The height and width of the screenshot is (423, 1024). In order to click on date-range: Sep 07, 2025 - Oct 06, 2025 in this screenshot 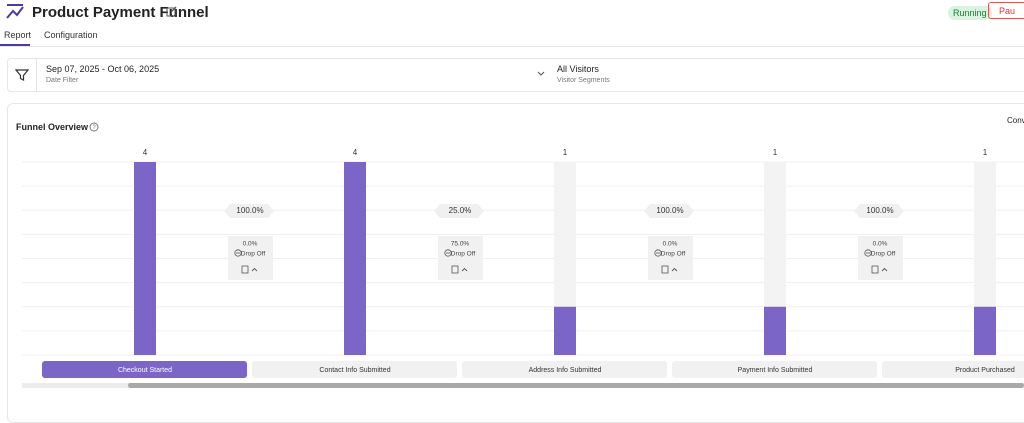, I will do `click(103, 69)`.